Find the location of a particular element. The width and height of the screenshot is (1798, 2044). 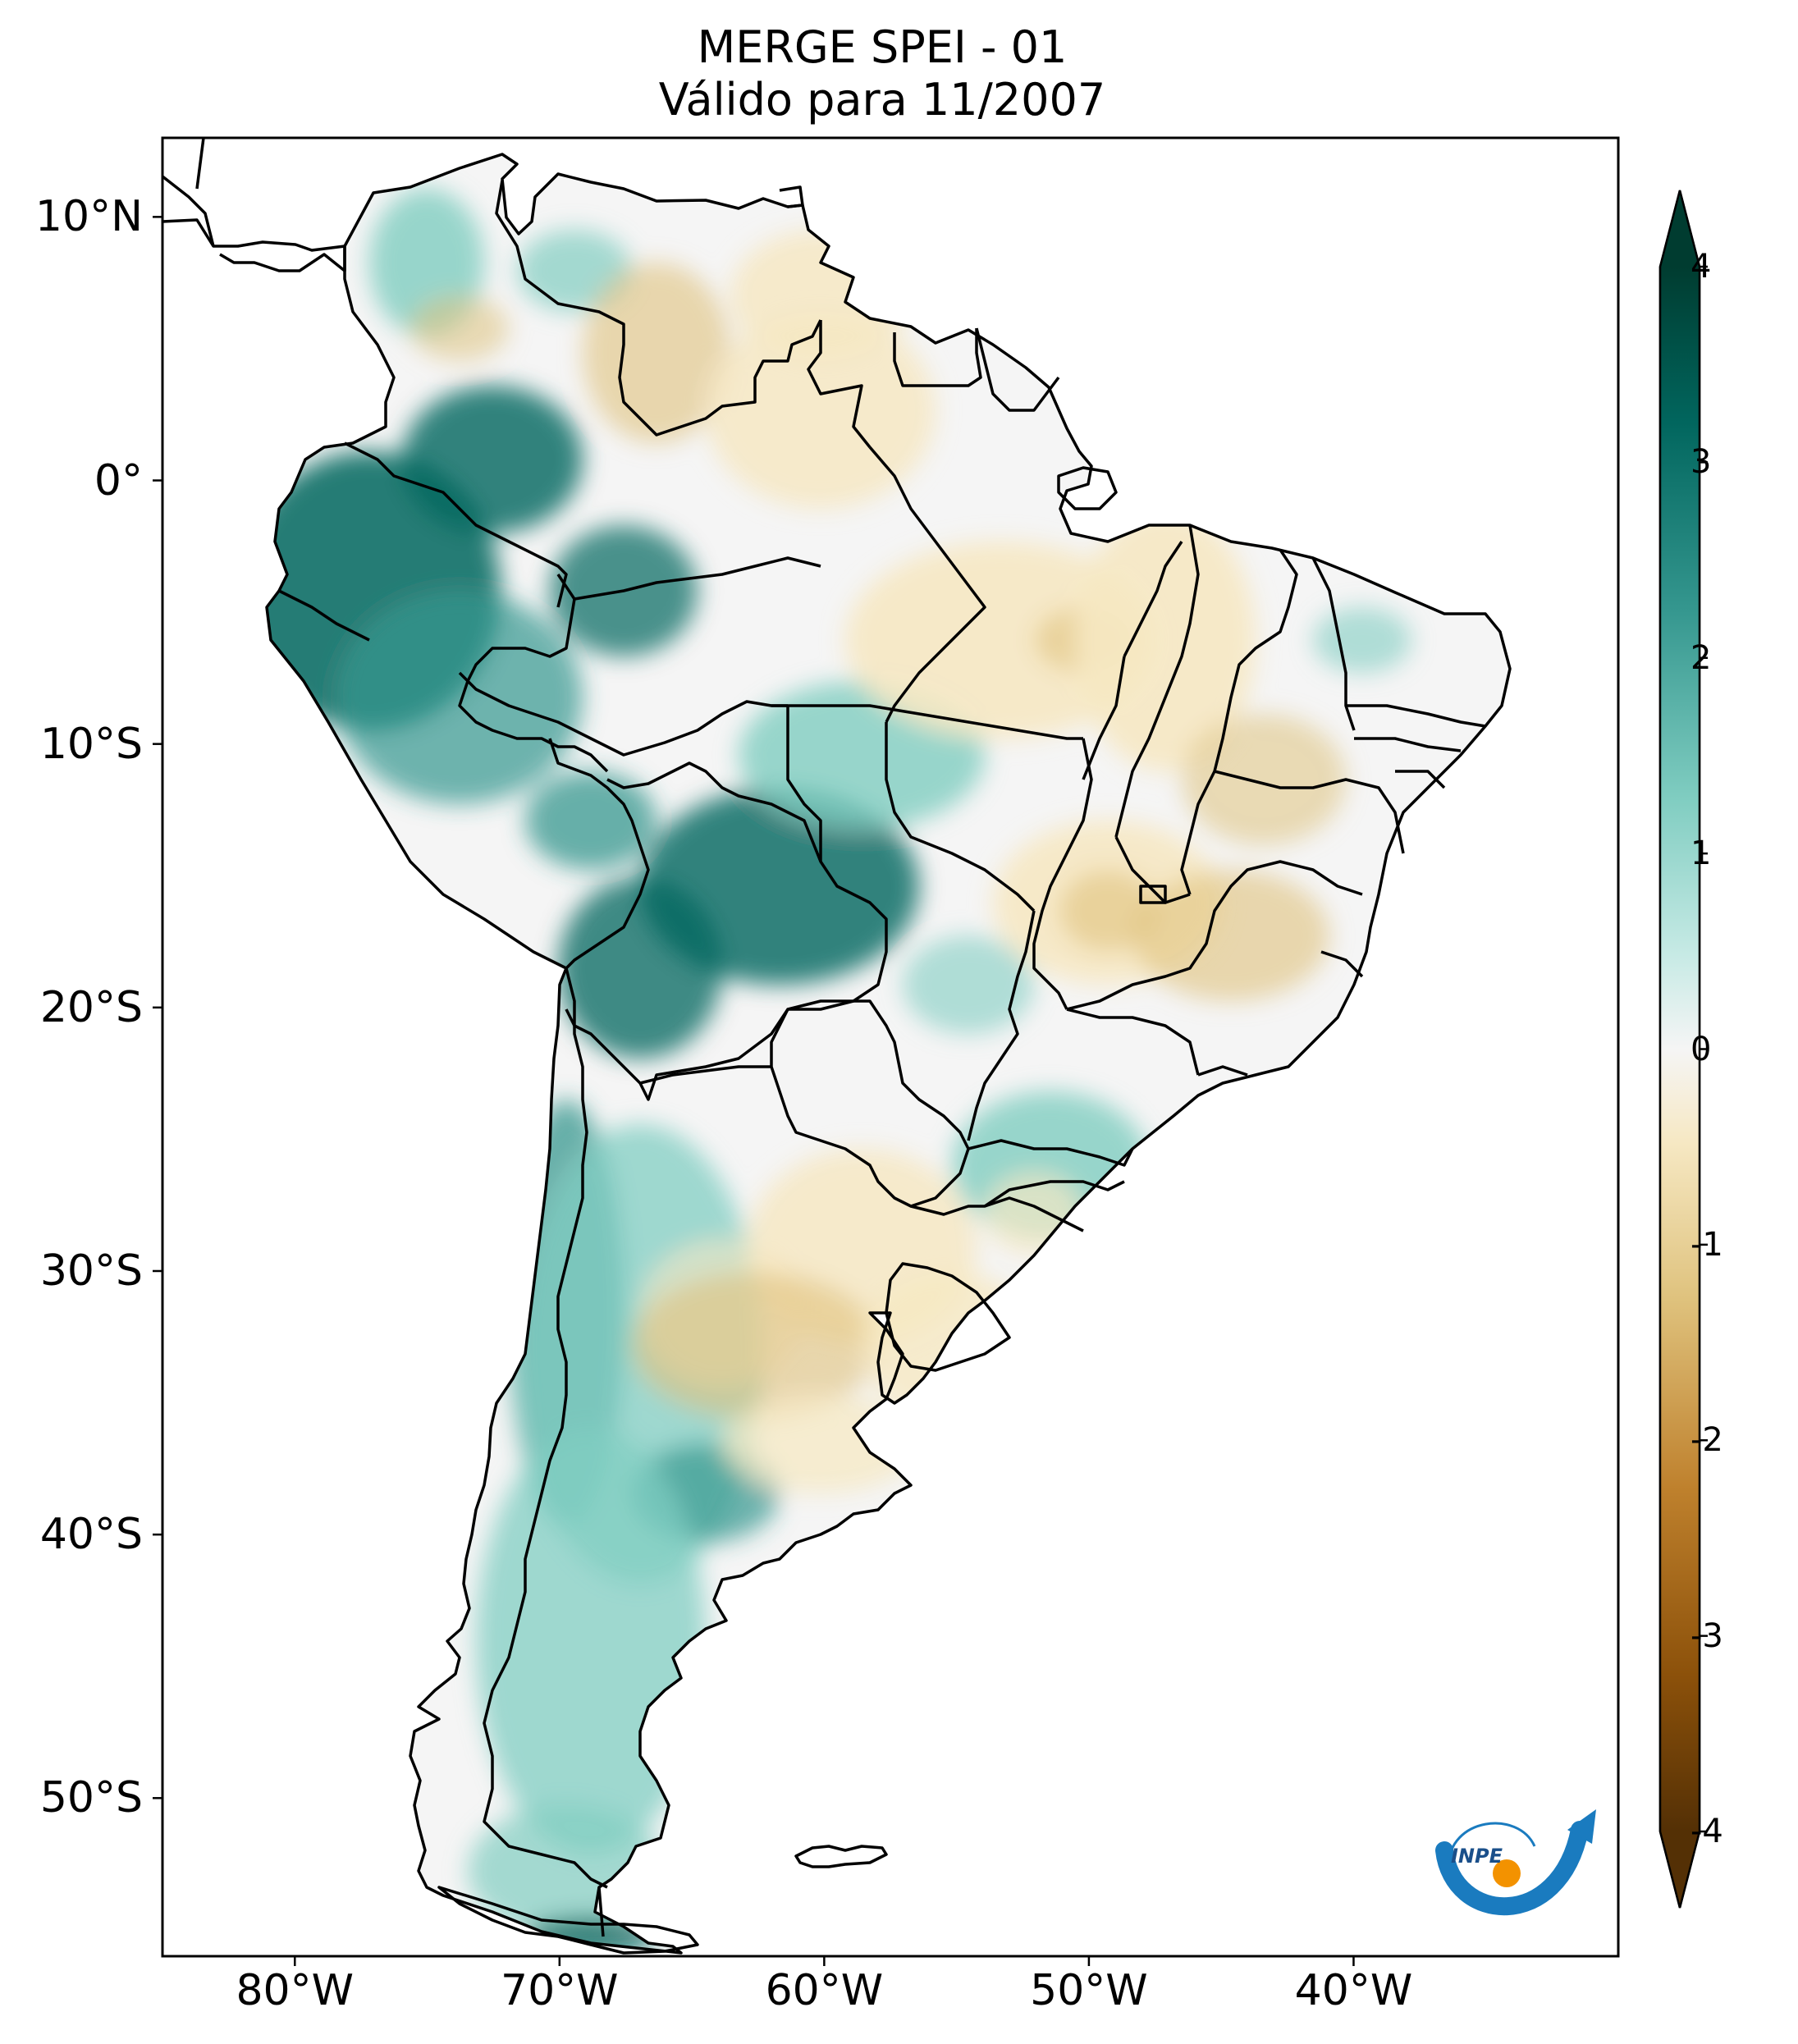

colorbar-tick-label: -2 is located at coordinates (1706, 1440).